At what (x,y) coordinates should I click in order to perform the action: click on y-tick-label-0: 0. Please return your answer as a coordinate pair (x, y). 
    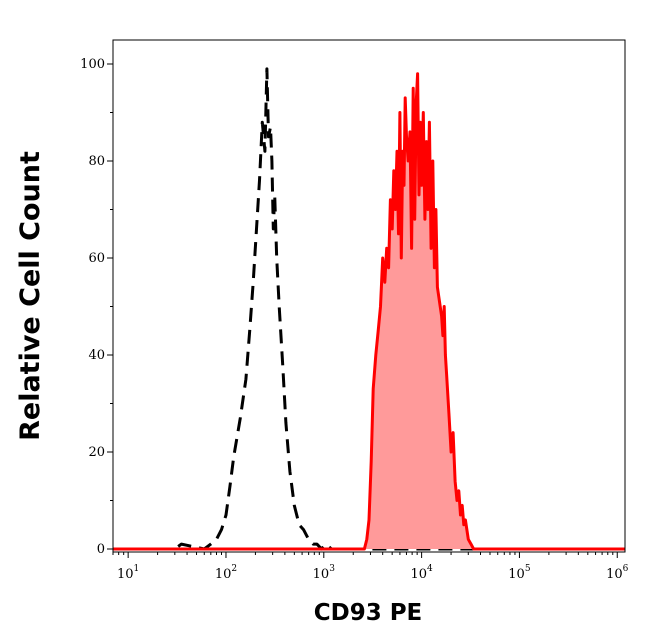
    Looking at the image, I should click on (101, 549).